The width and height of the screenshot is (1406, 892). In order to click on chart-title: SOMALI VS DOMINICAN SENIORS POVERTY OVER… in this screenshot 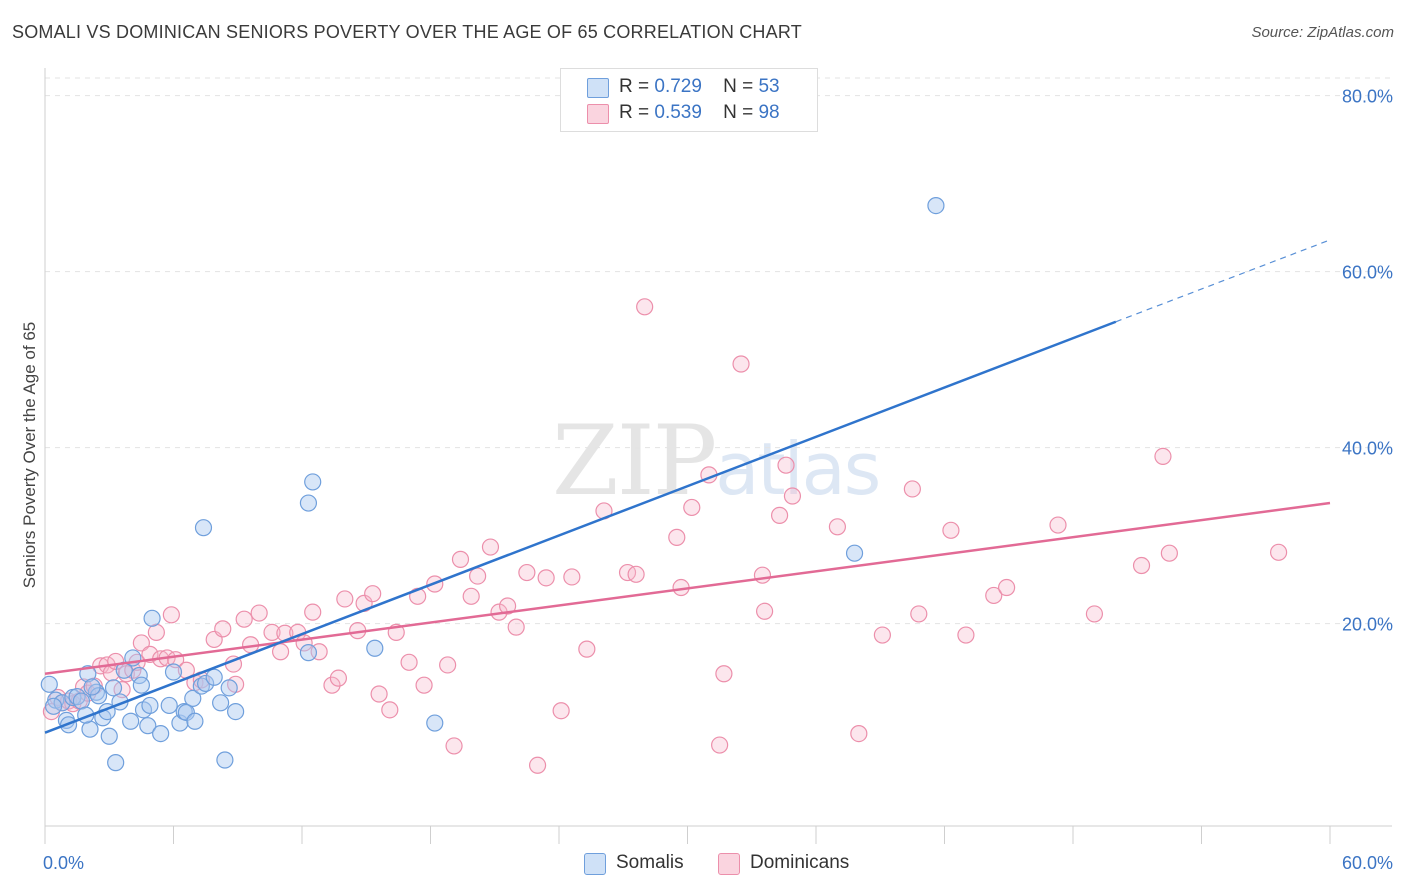, I will do `click(407, 32)`.